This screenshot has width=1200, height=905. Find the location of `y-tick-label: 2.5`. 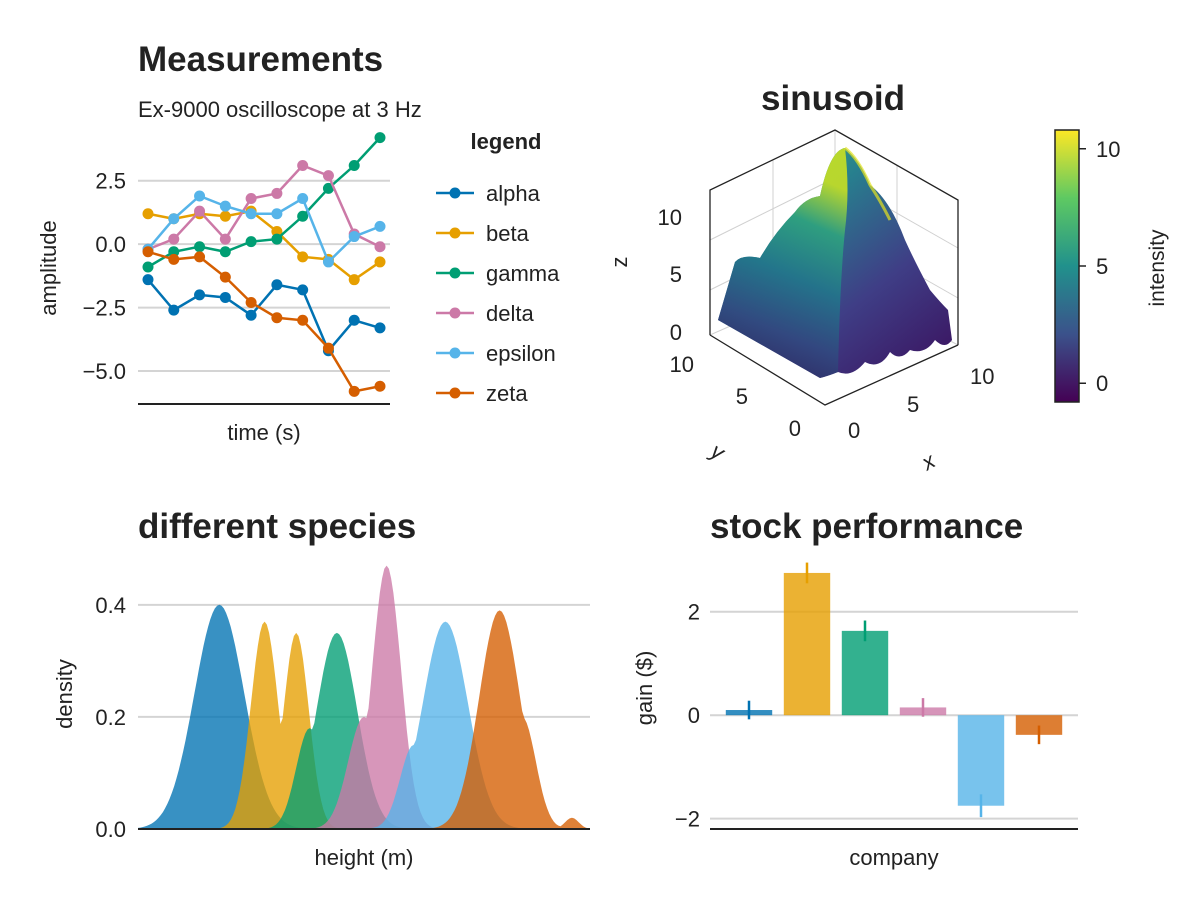

y-tick-label: 2.5 is located at coordinates (110, 181).